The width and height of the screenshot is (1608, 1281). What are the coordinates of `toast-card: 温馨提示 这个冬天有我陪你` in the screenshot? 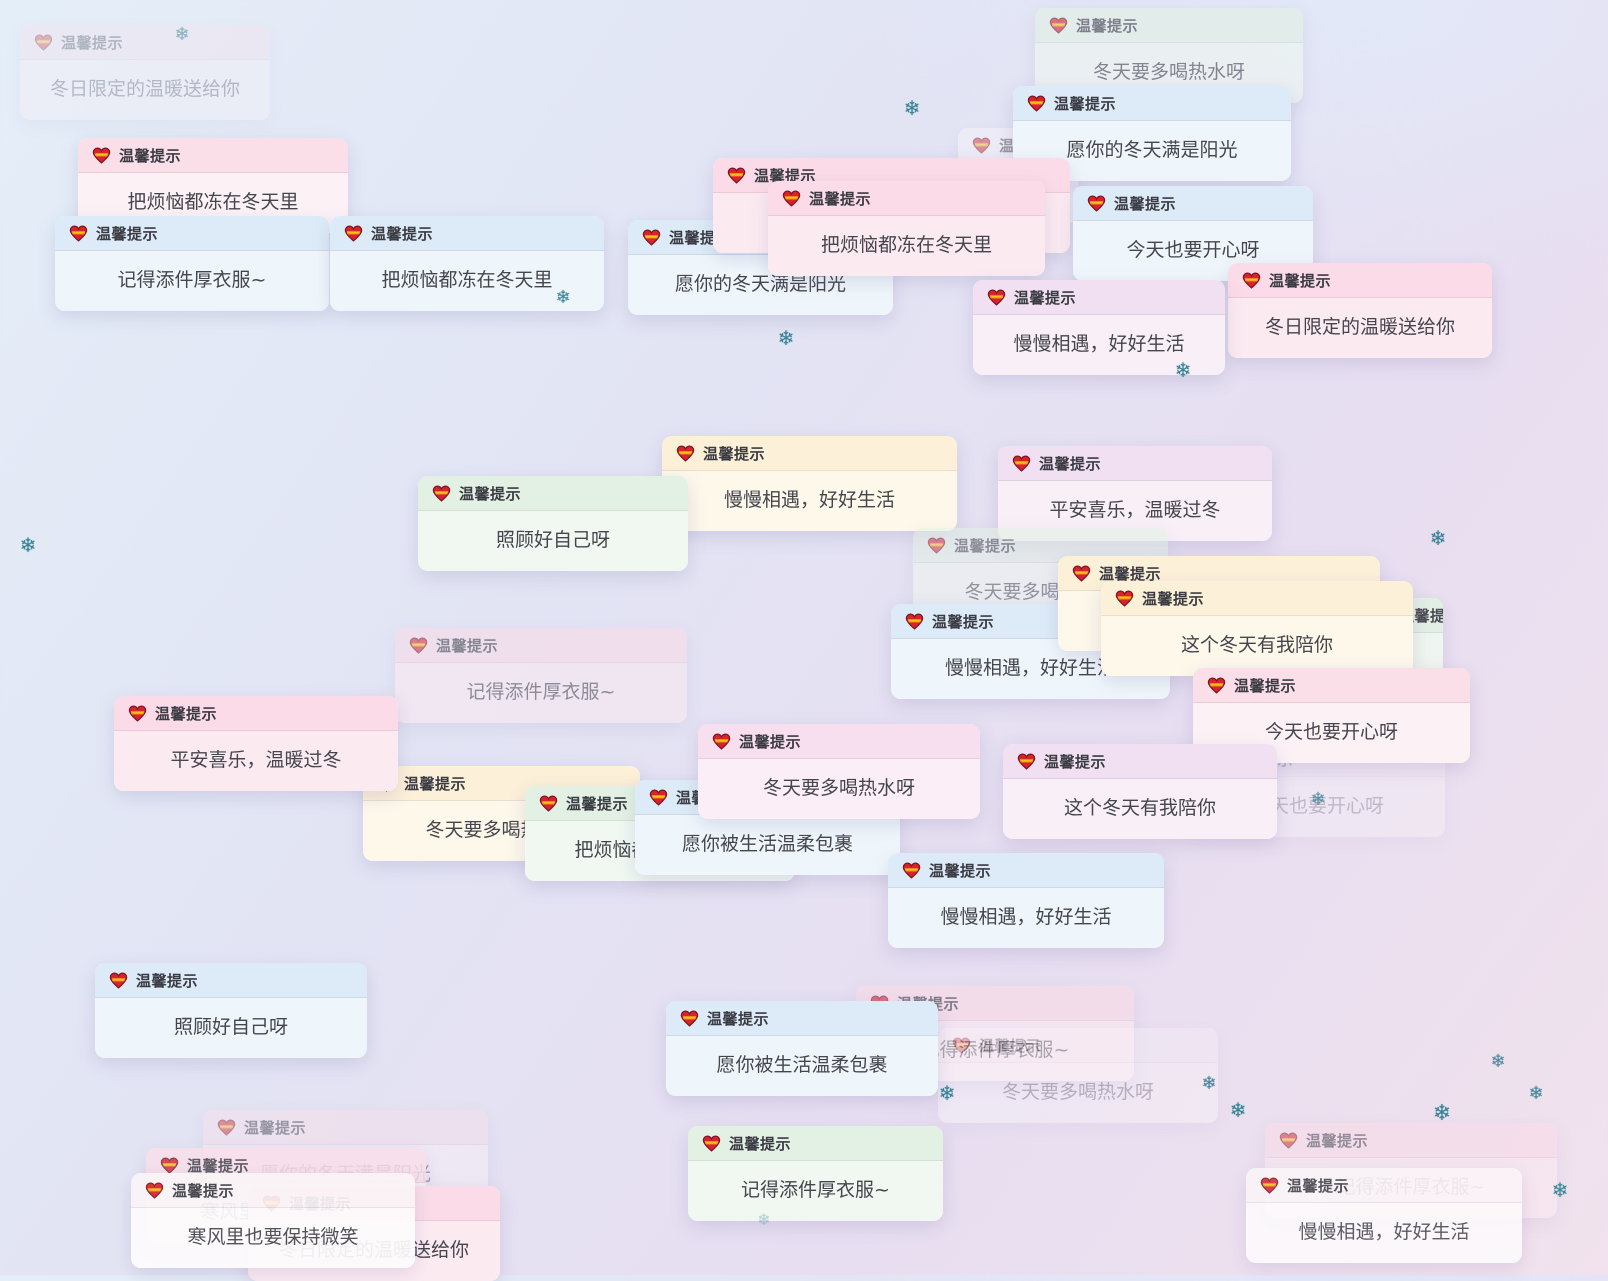 It's located at (1257, 628).